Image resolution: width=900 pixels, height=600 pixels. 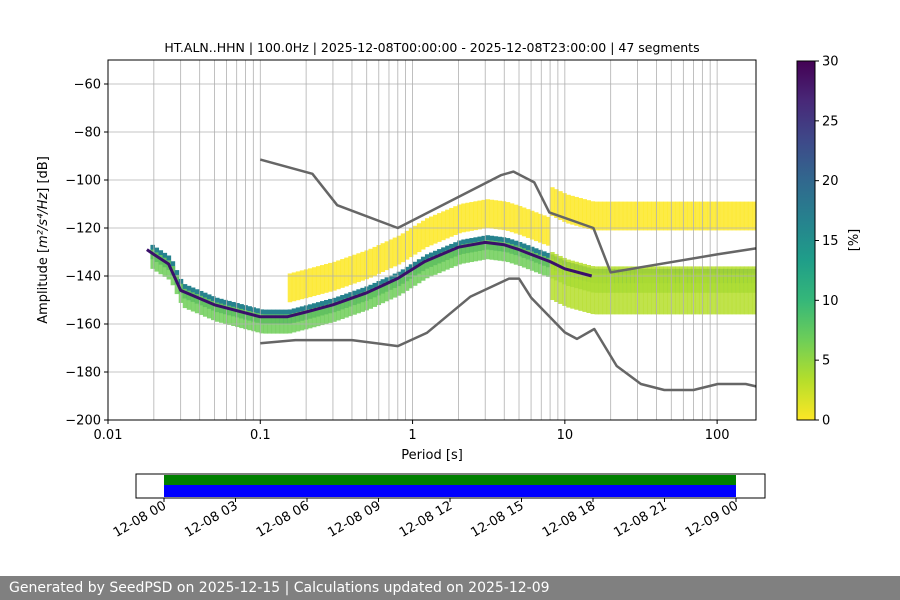 What do you see at coordinates (369, 279) in the screenshot?
I see `mode-line` at bounding box center [369, 279].